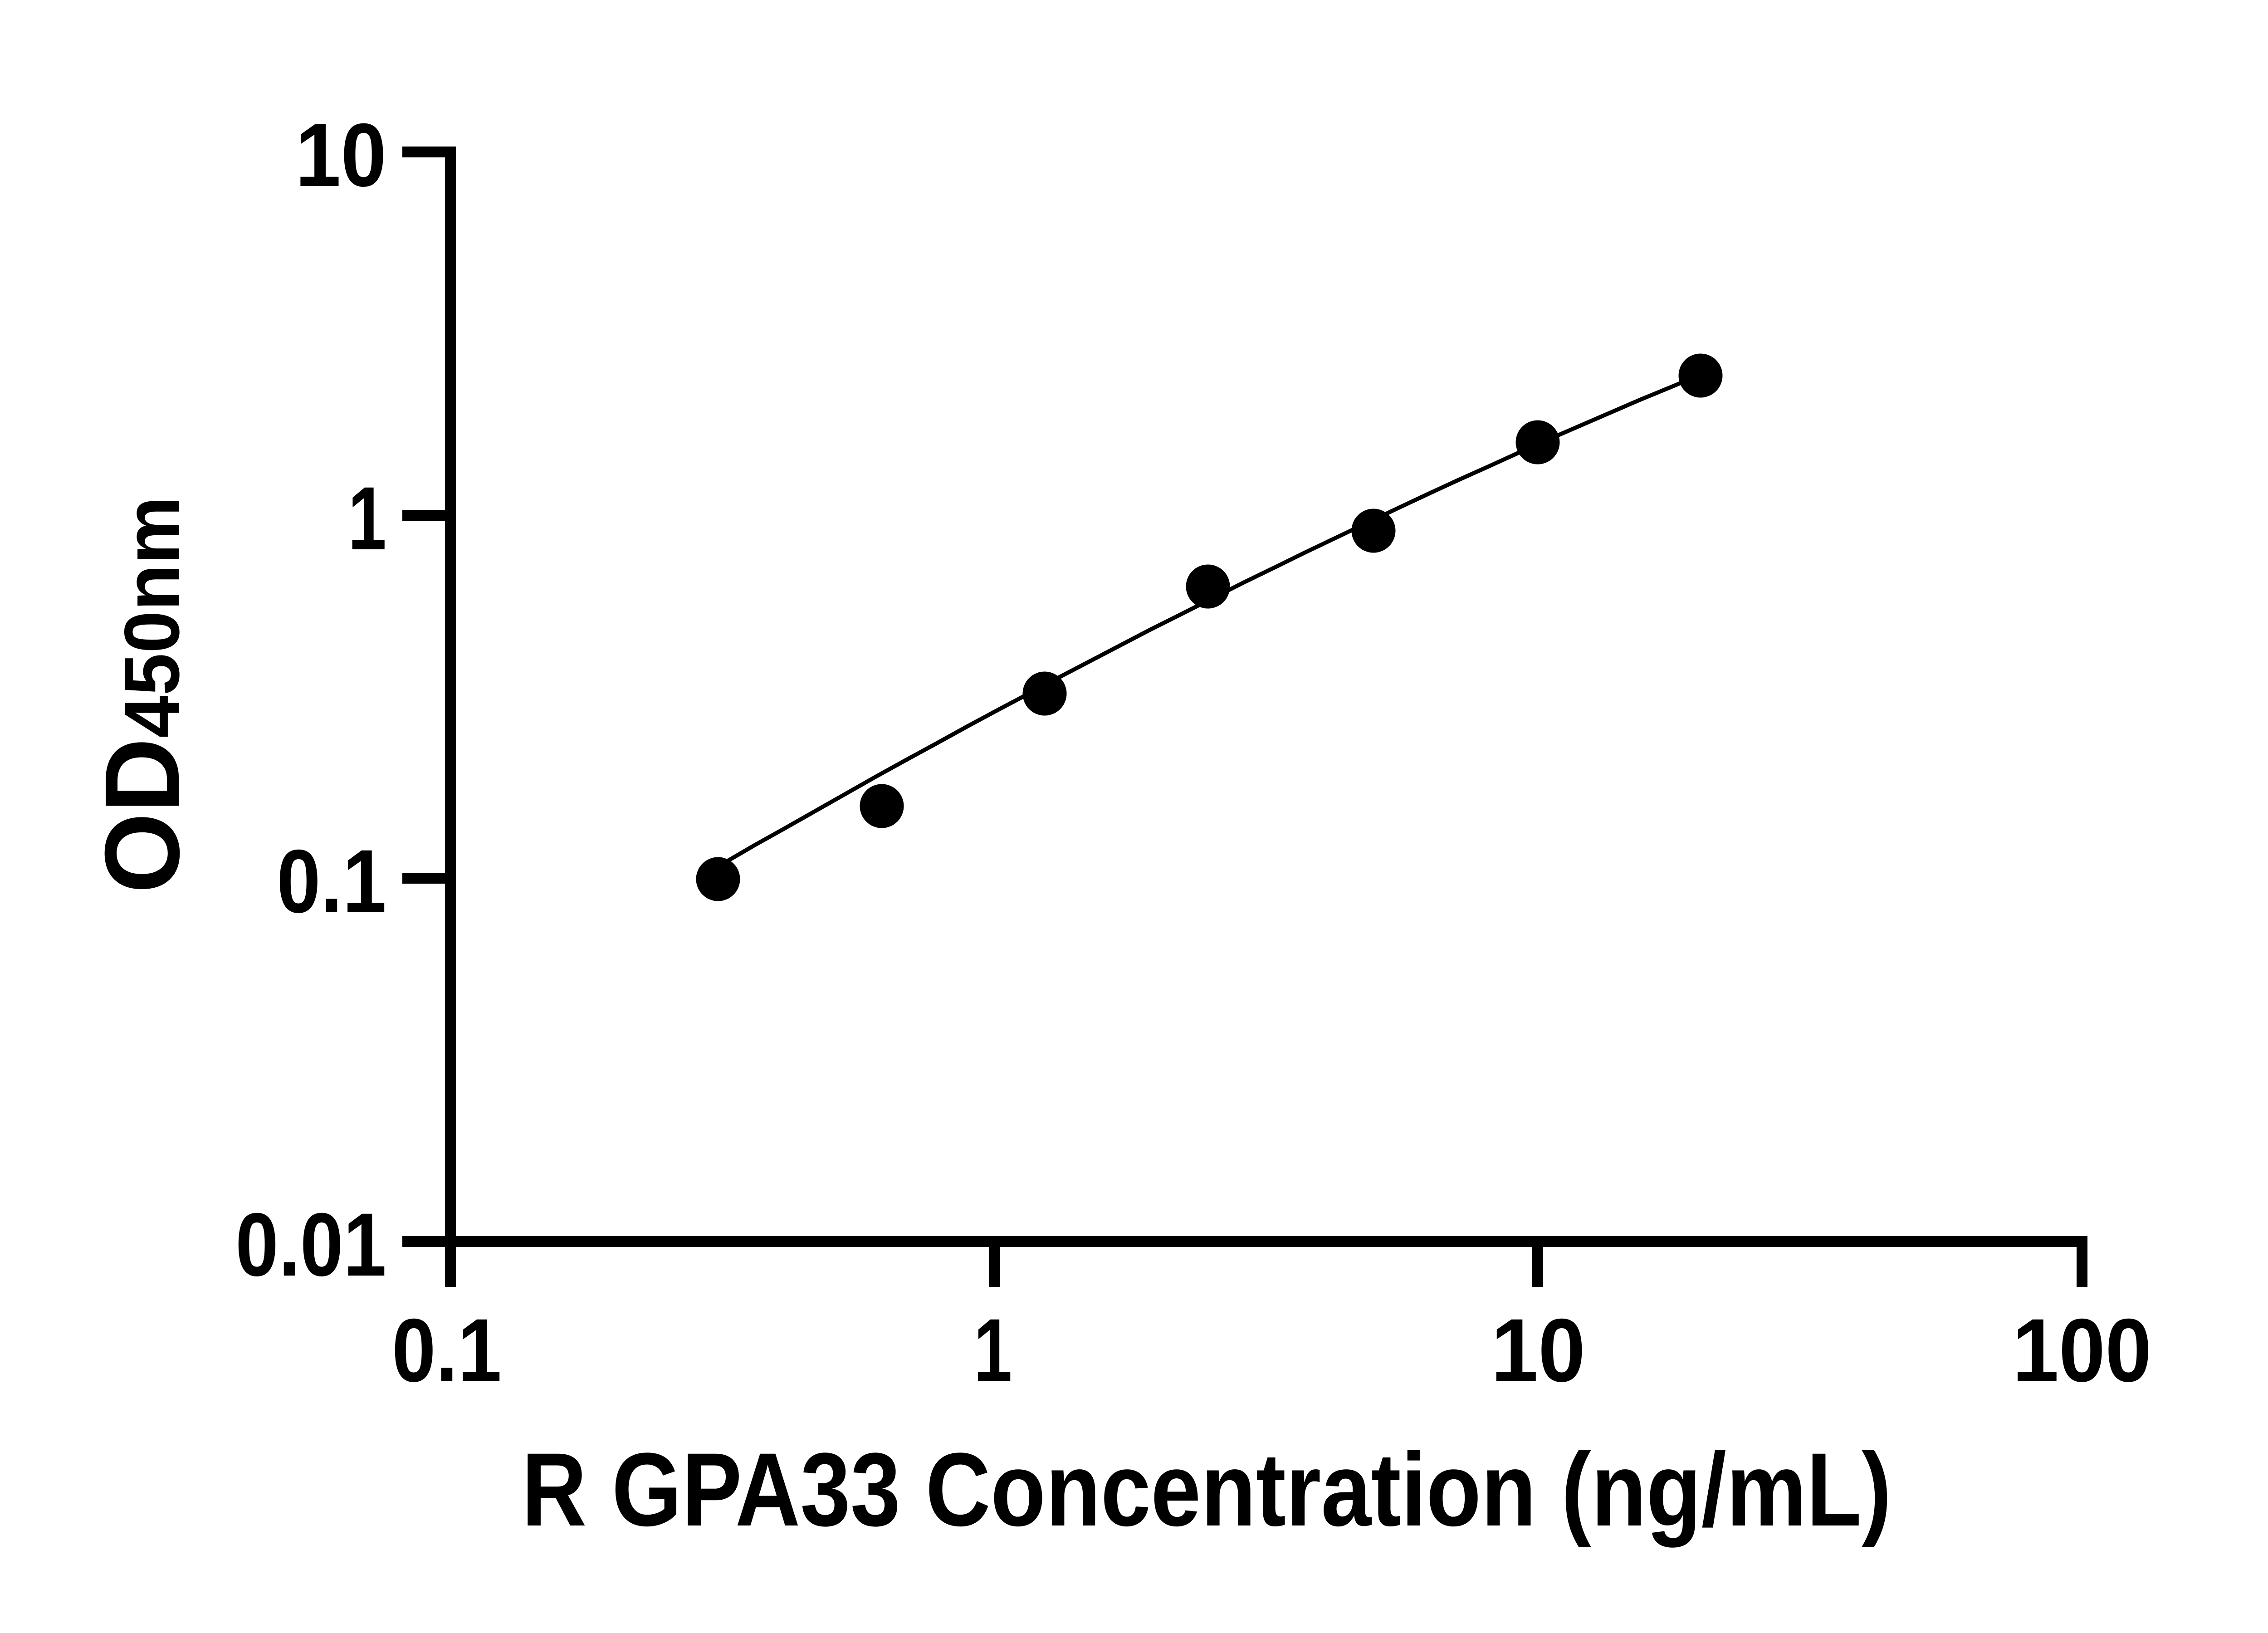 The height and width of the screenshot is (1633, 2268). I want to click on svg-text: 0.01, so click(311, 1244).